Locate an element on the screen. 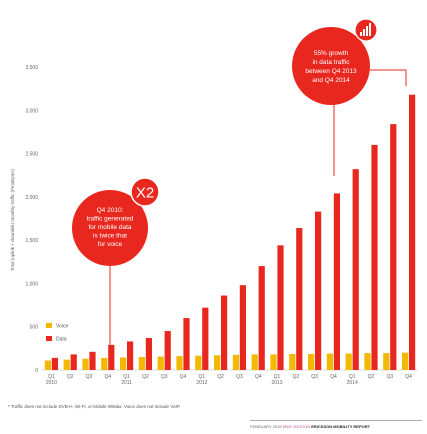 This screenshot has height=434, width=427. callout-growth-bubble is located at coordinates (331, 66).